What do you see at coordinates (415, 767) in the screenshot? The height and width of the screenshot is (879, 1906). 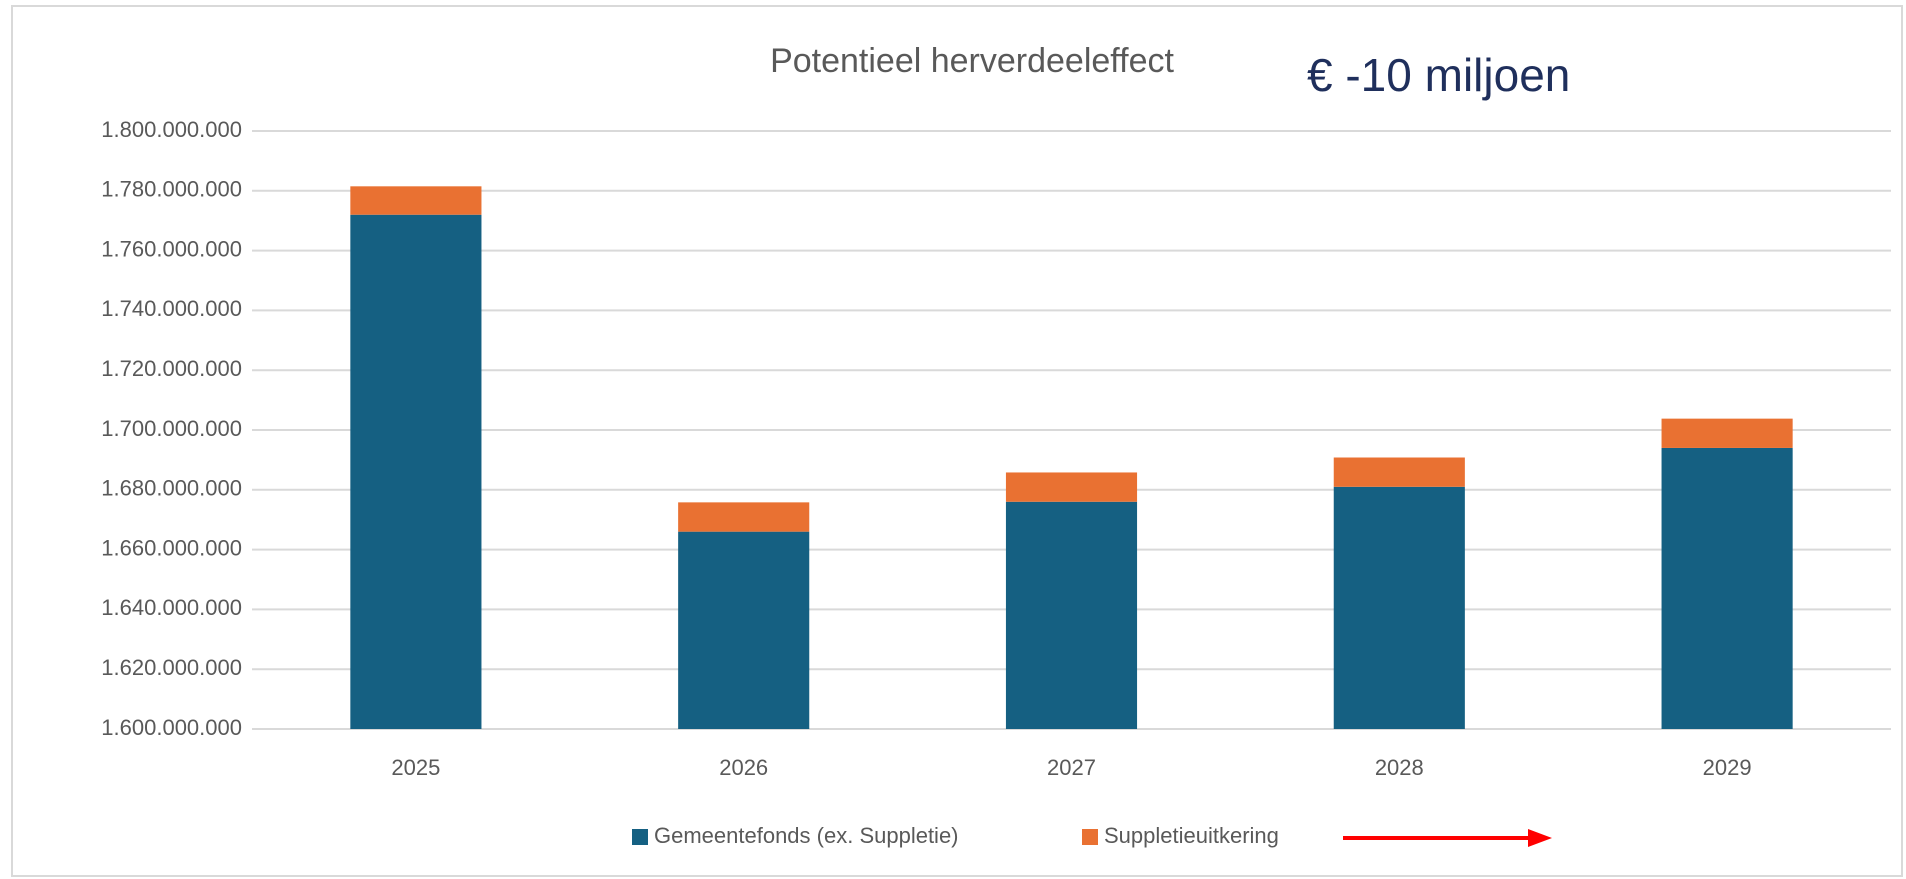 I see `x-tick-label: 2025` at bounding box center [415, 767].